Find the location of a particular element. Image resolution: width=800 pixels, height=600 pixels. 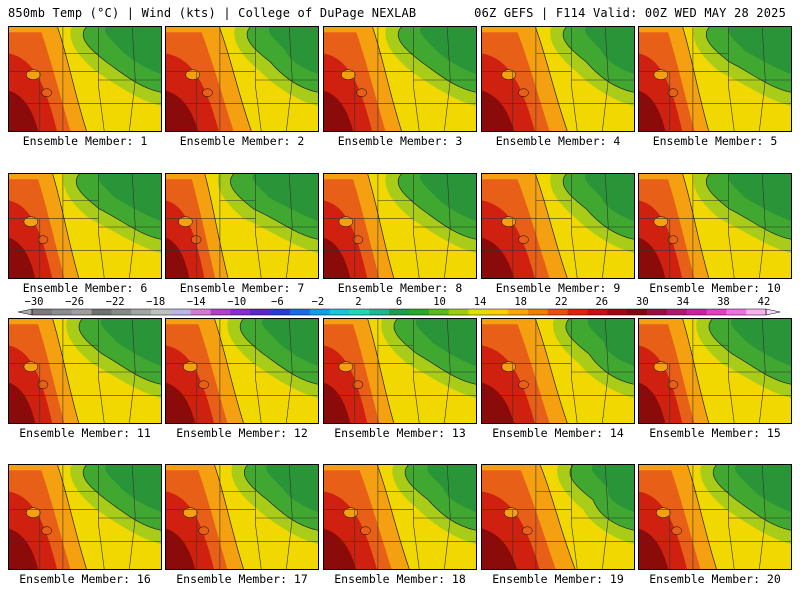

colorbar-scale is located at coordinates (399, 312).